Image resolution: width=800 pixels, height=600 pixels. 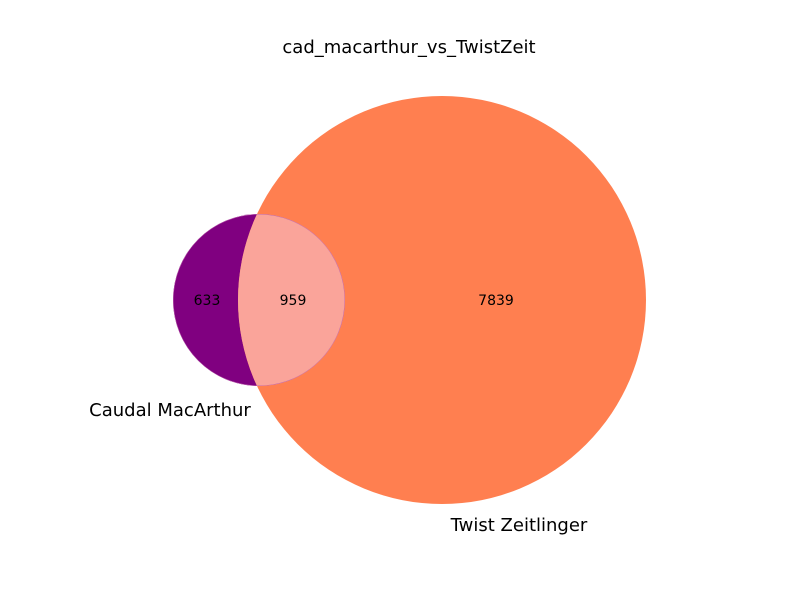 I want to click on count-both: 959, so click(x=293, y=301).